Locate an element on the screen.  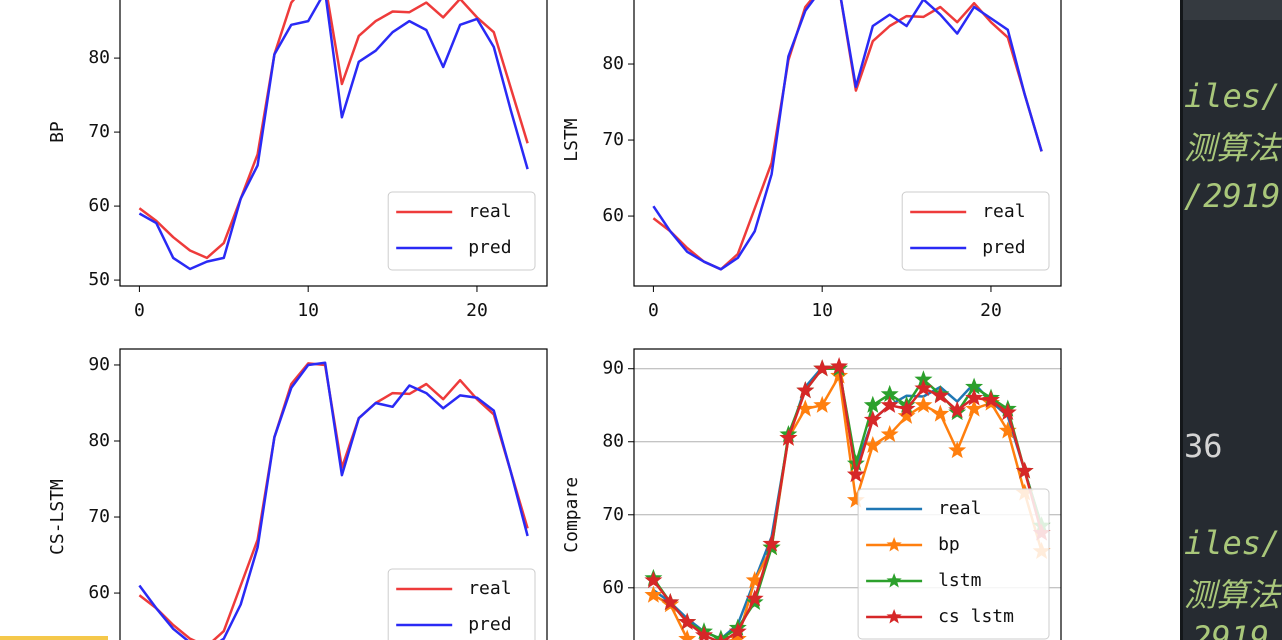
legend: real bp lstm cs lstm is located at coordinates (953, 564).